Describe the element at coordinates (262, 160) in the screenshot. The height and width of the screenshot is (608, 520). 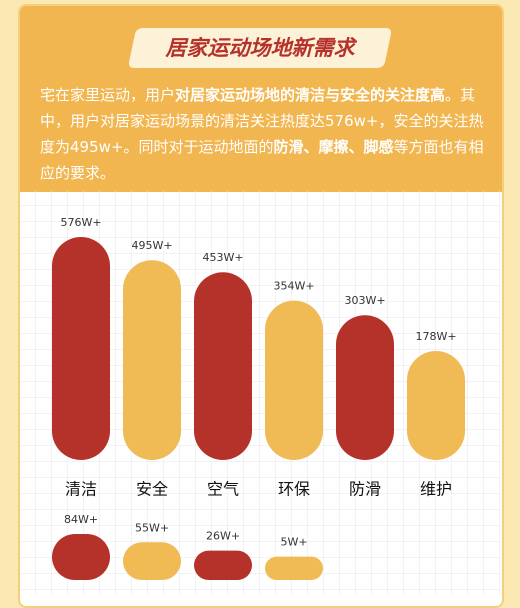
I see `description-text: 等方面也有相应的要求。` at that location.